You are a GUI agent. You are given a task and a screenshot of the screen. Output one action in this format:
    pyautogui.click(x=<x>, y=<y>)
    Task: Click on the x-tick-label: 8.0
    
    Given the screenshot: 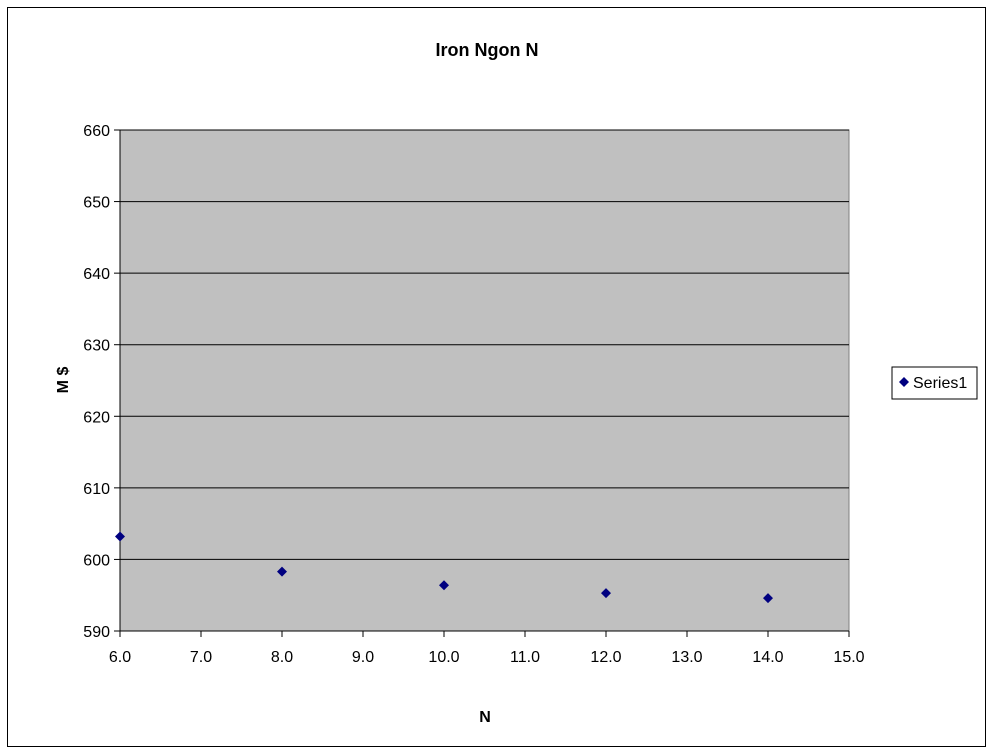 What is the action you would take?
    pyautogui.click(x=282, y=657)
    